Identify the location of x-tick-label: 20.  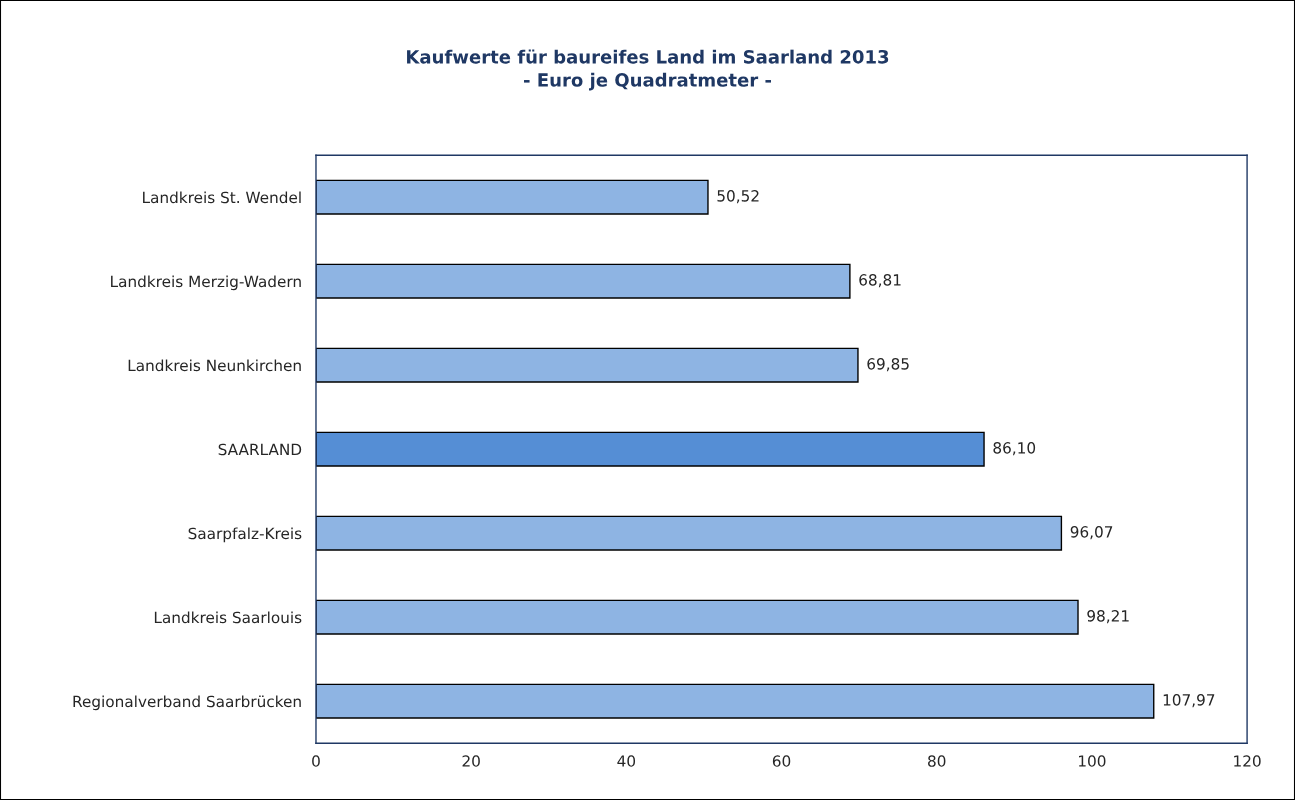
(471, 761).